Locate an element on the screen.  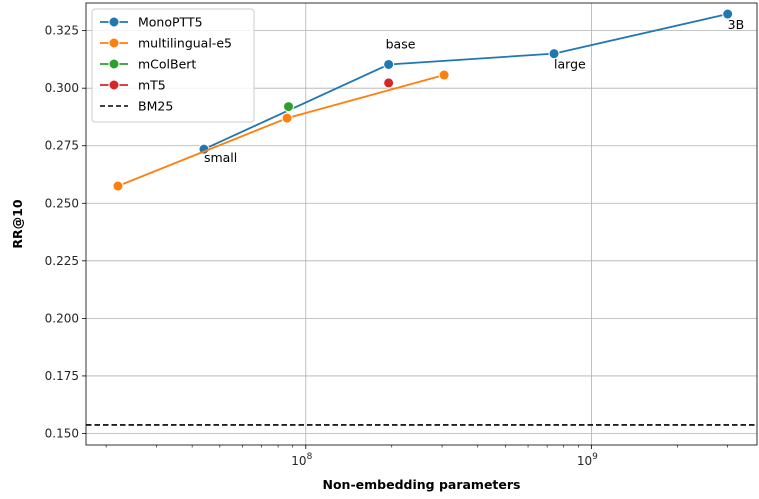
legend-entry-mcolbert: mColBert is located at coordinates (148, 64).